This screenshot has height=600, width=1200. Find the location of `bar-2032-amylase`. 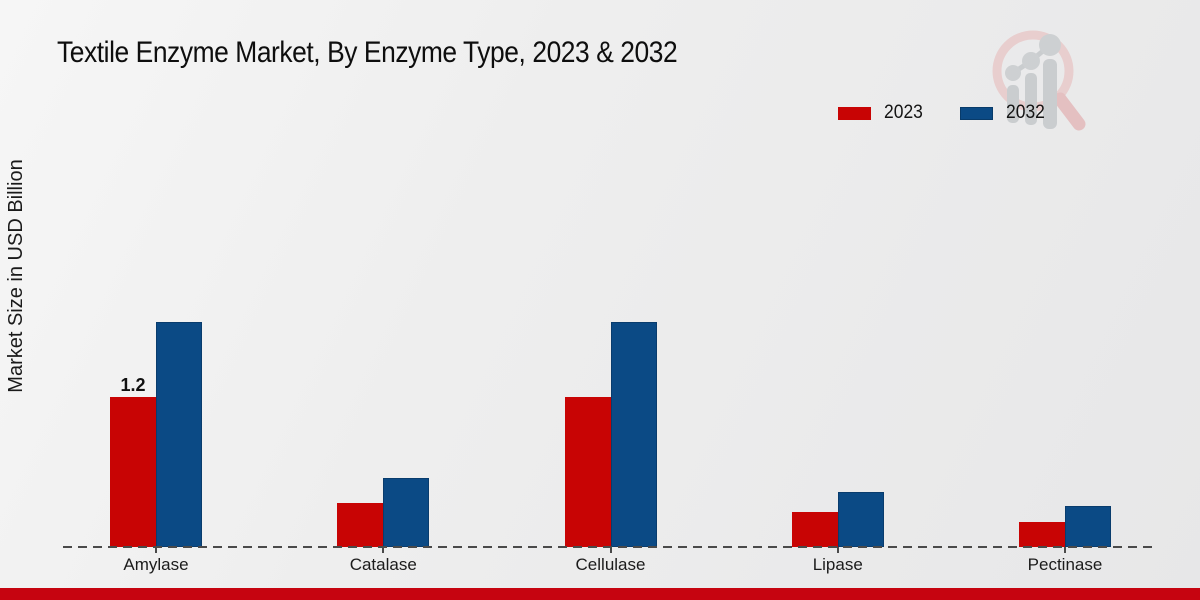

bar-2032-amylase is located at coordinates (179, 434).